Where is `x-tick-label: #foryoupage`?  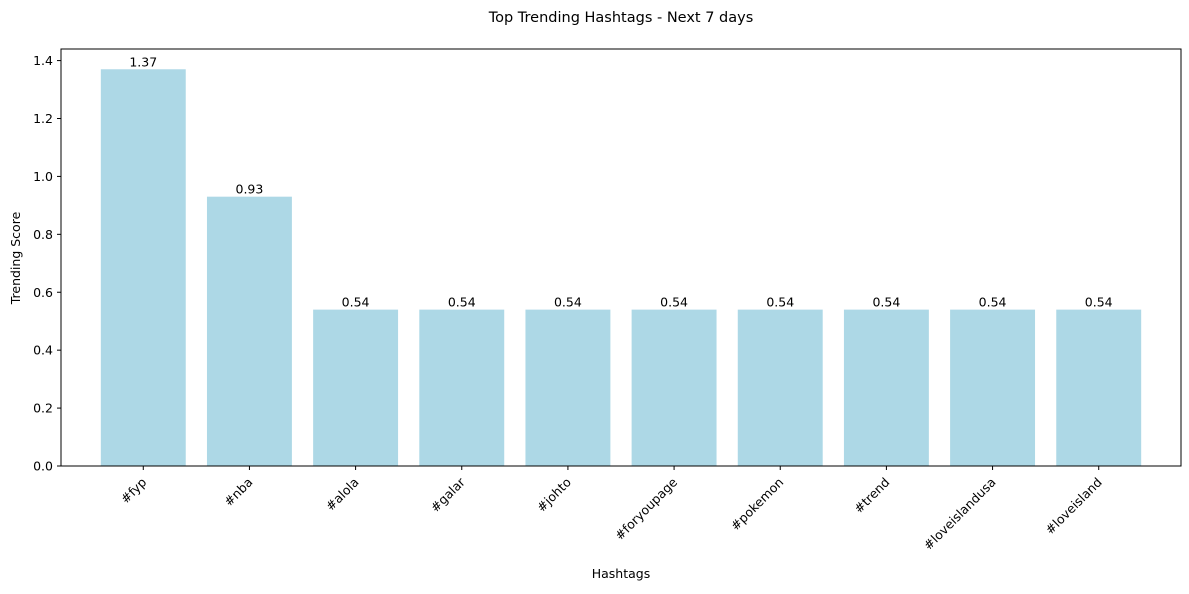
x-tick-label: #foryoupage is located at coordinates (646, 508).